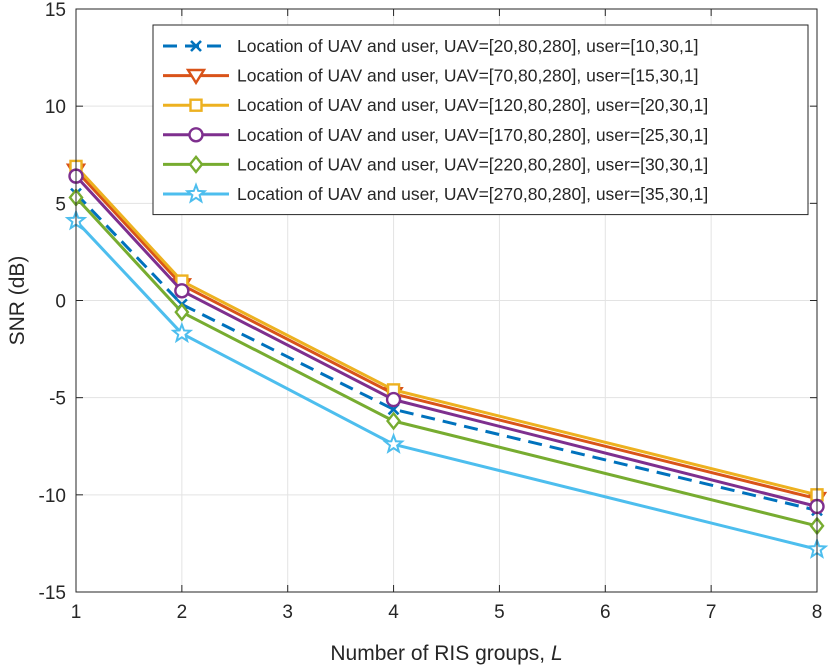  Describe the element at coordinates (55, 107) in the screenshot. I see `y-tick-label: 10` at that location.